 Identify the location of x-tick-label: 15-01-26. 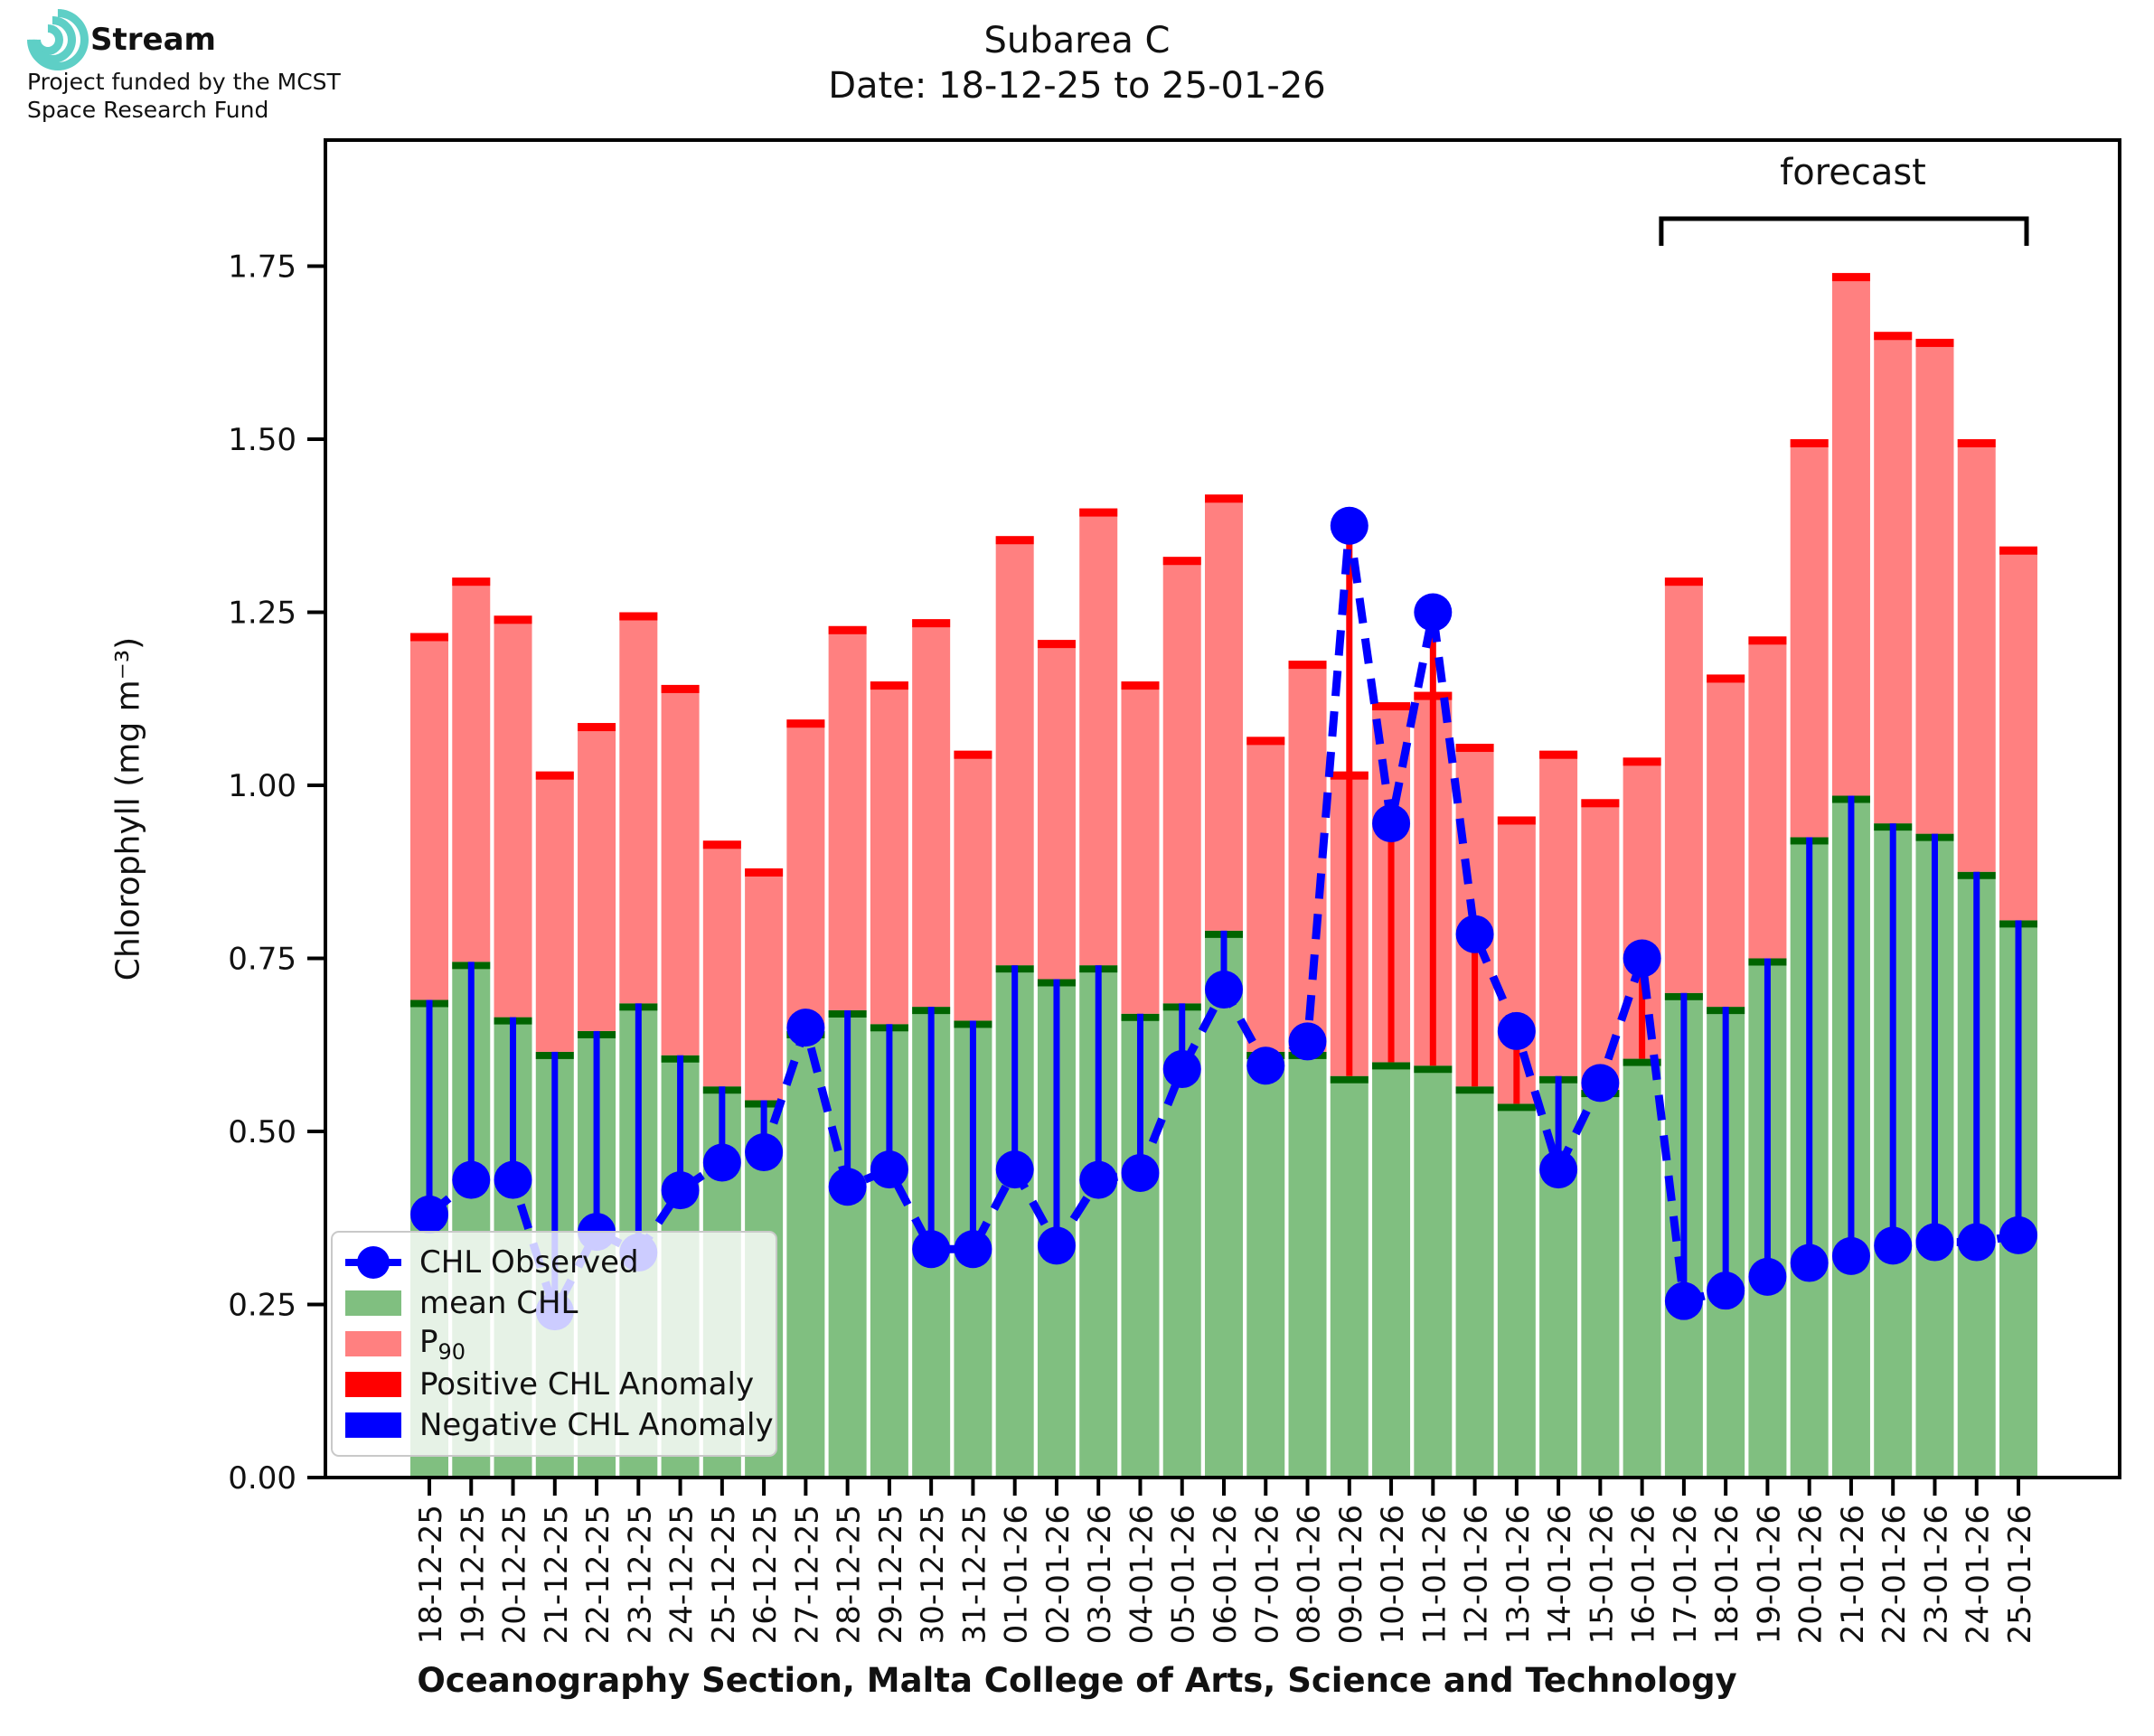
(1602, 1574).